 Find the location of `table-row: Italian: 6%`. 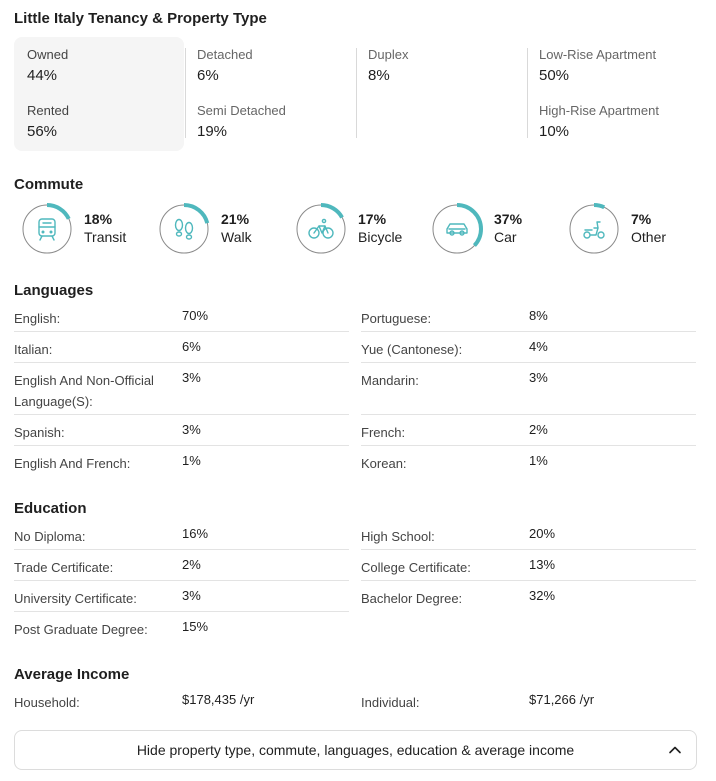

table-row: Italian: 6% is located at coordinates (181, 347).